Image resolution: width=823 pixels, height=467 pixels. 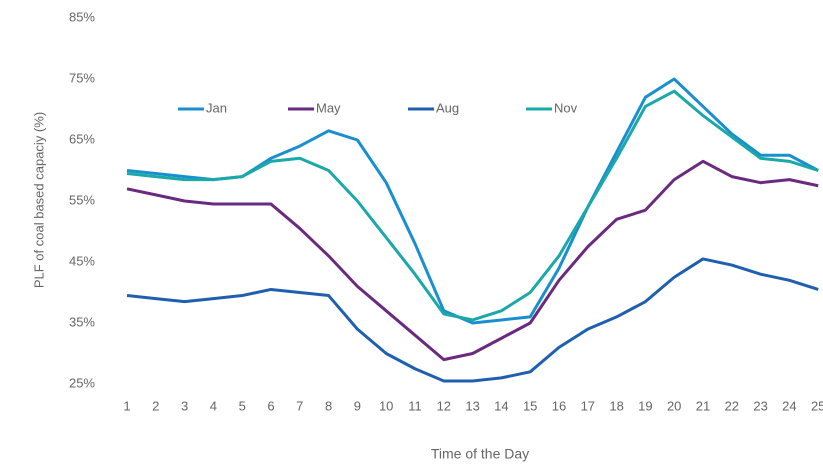 I want to click on legend-label: Aug, so click(x=447, y=107).